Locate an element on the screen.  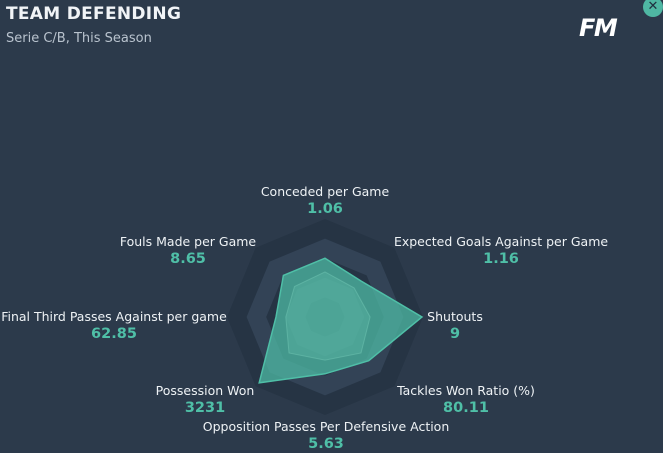
metric-label: Shutouts is located at coordinates (455, 316).